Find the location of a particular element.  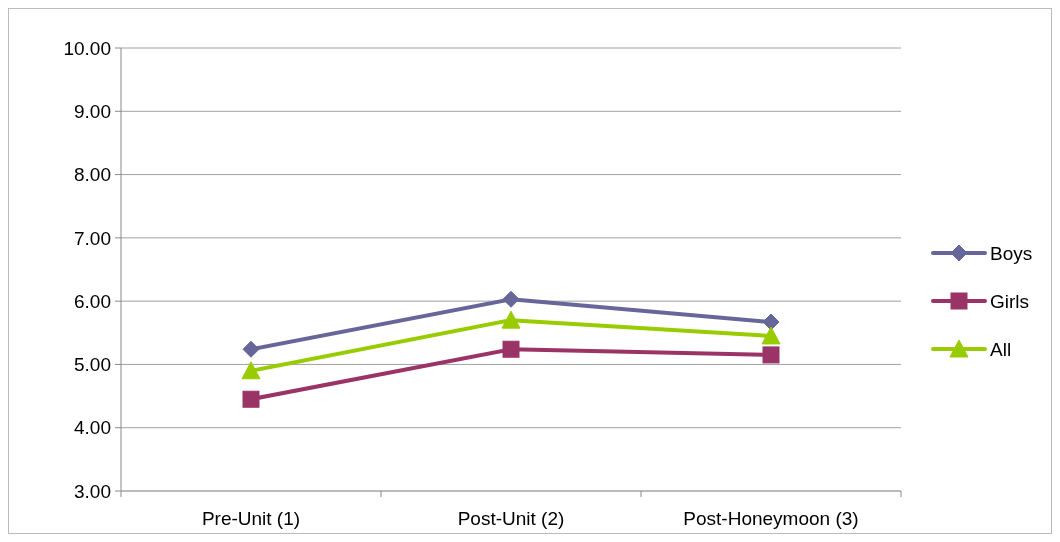

y-tick-label: 9.00 is located at coordinates (92, 111).